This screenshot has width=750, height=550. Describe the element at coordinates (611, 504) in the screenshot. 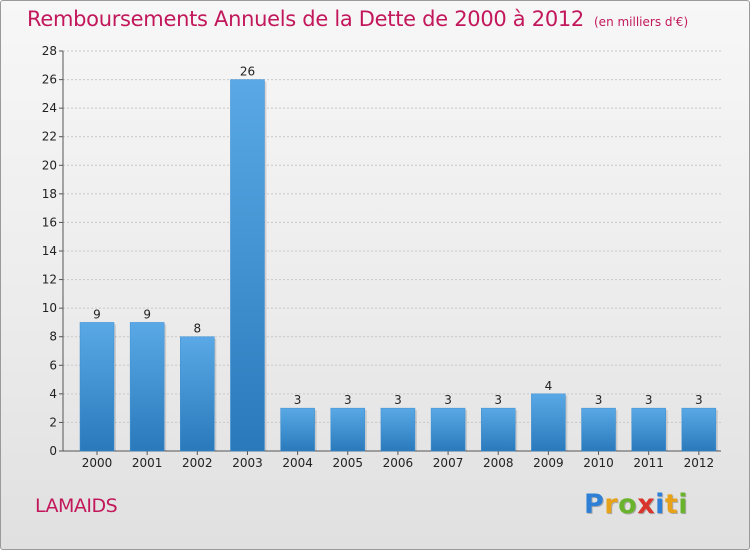

I see `logo-letter: r` at that location.